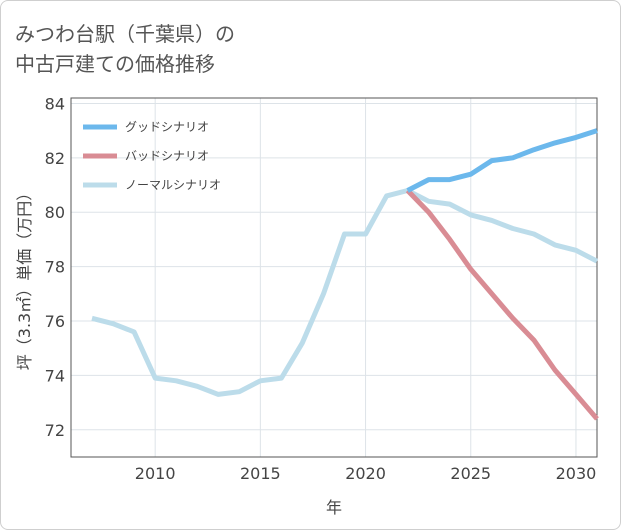 This screenshot has height=530, width=621. Describe the element at coordinates (55, 103) in the screenshot. I see `y-tick-label: 84` at that location.